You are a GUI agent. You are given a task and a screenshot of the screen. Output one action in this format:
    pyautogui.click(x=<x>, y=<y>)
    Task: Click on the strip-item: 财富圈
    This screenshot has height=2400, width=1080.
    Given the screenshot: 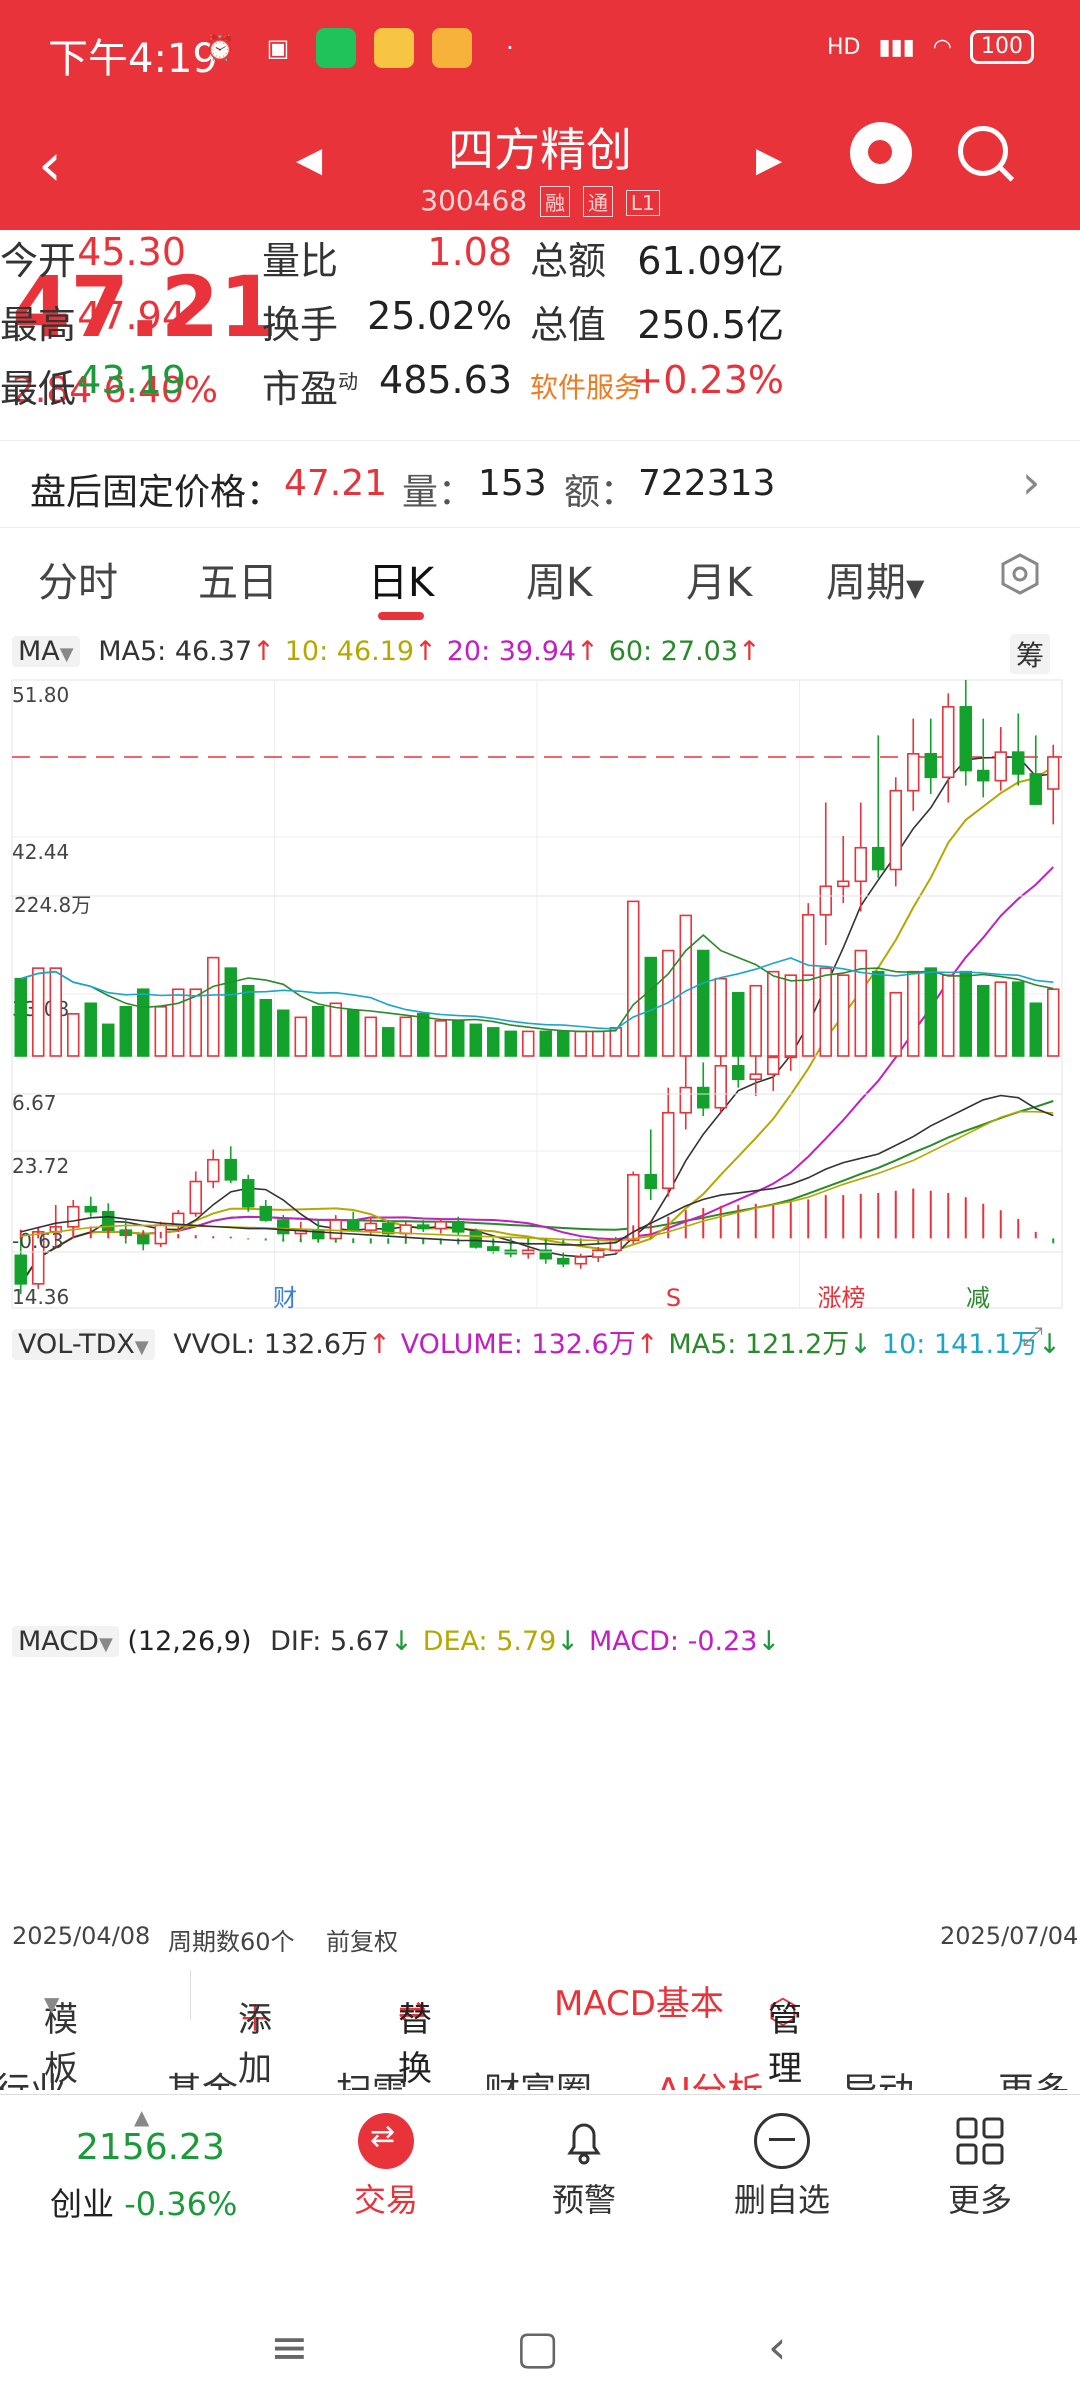 What is the action you would take?
    pyautogui.click(x=538, y=2076)
    